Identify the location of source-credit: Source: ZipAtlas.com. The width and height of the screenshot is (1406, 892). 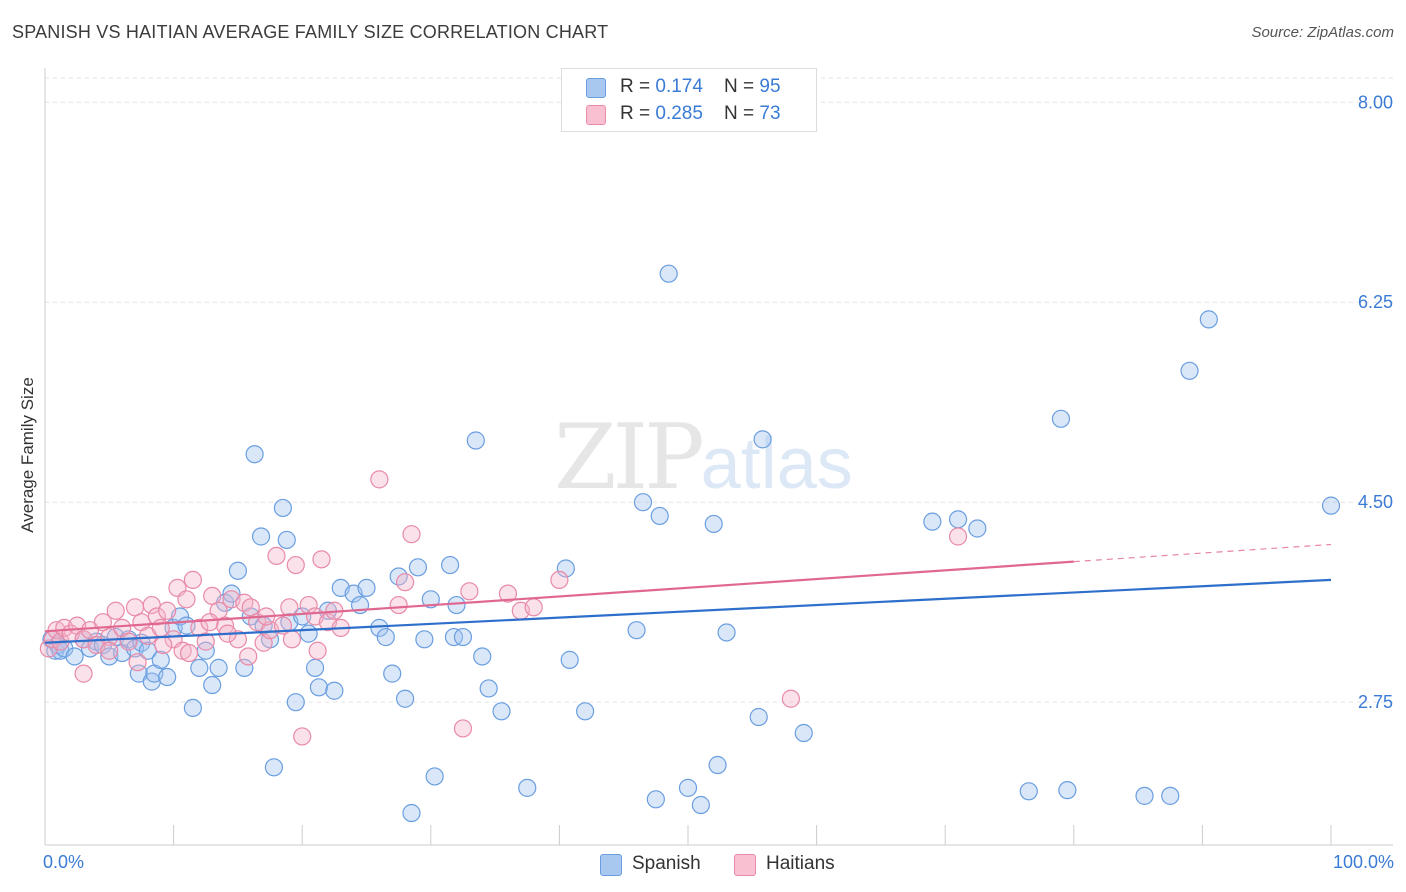
(1322, 32).